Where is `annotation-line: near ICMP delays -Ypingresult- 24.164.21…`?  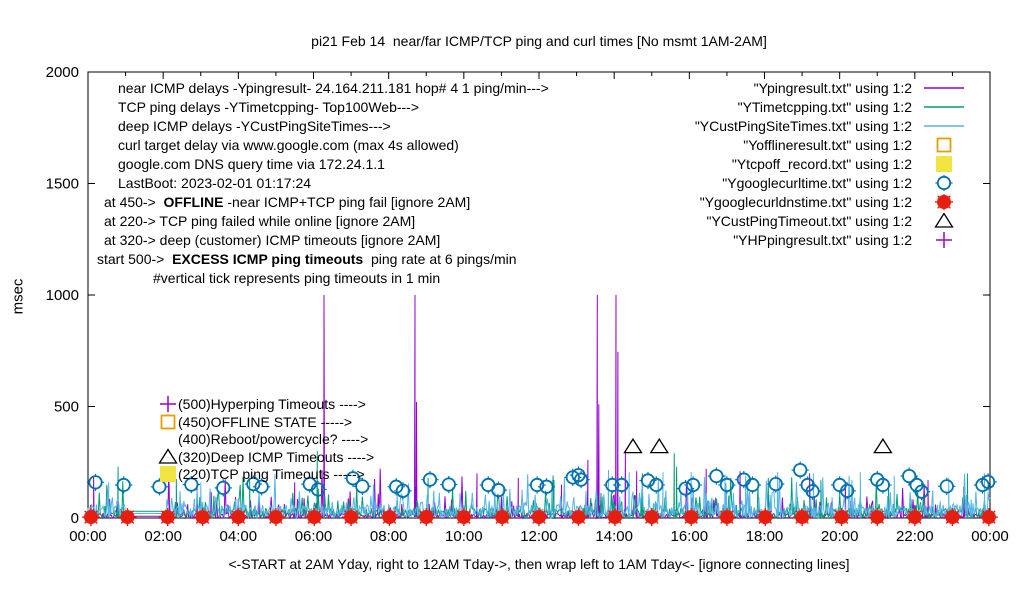
annotation-line: near ICMP delays -Ypingresult- 24.164.21… is located at coordinates (333, 88).